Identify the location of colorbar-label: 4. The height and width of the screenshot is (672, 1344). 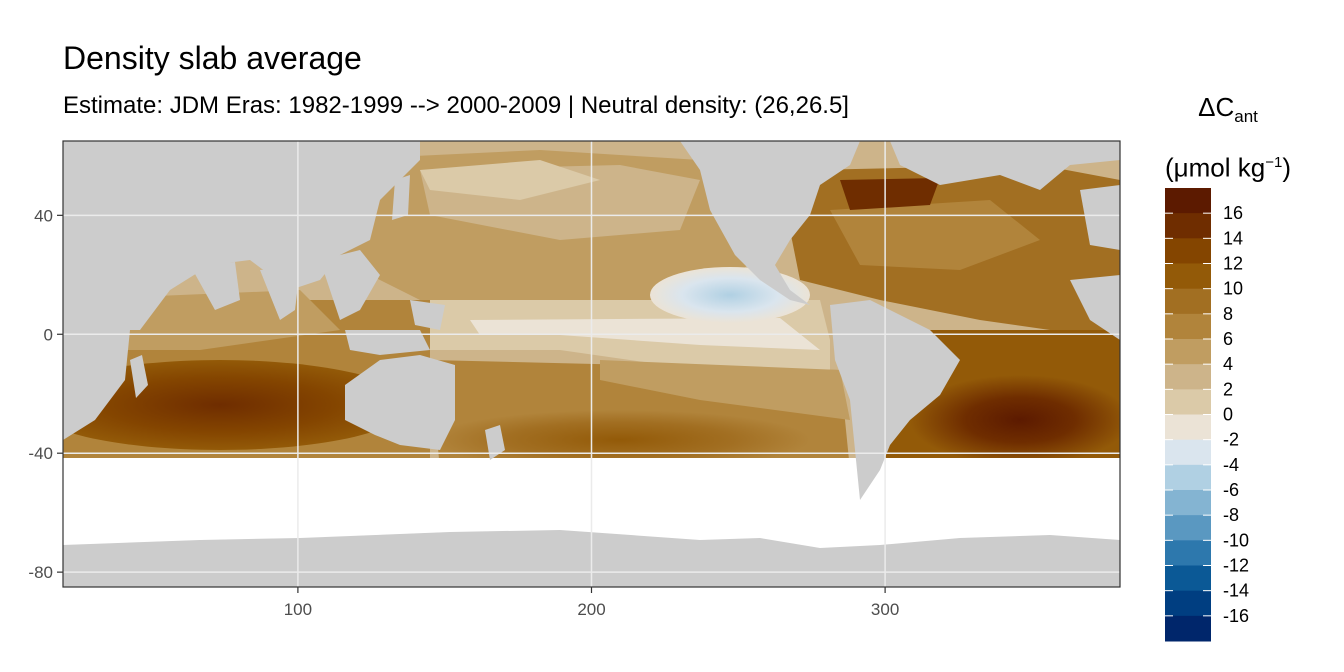
(1228, 364).